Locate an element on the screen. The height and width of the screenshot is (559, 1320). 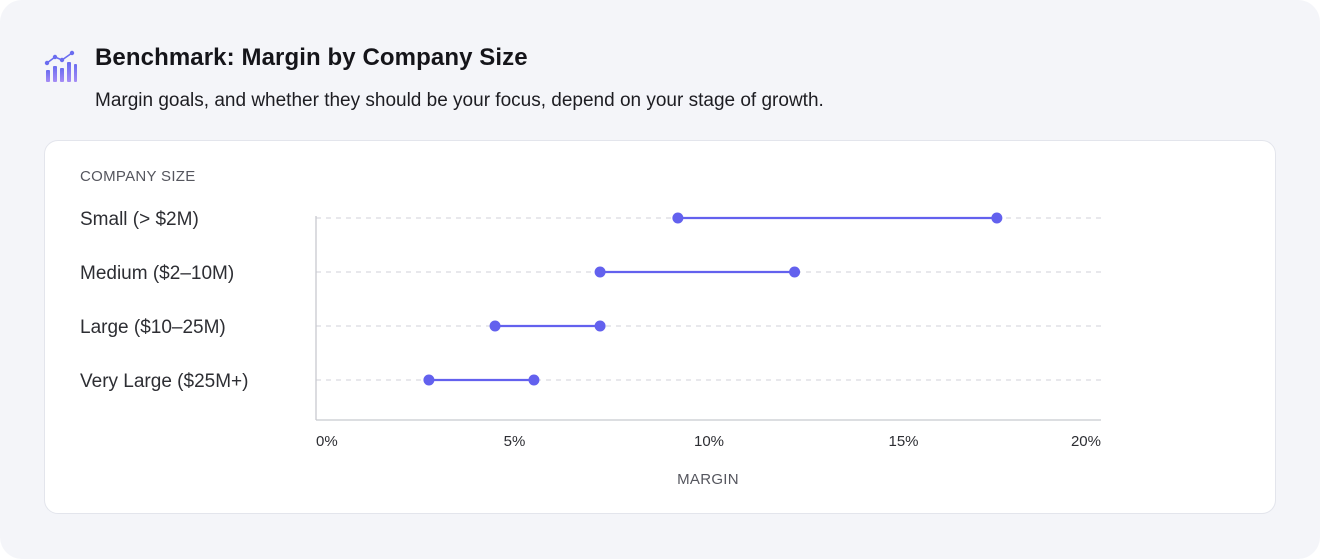
y-axis-title: COMPANY SIZE is located at coordinates (138, 176).